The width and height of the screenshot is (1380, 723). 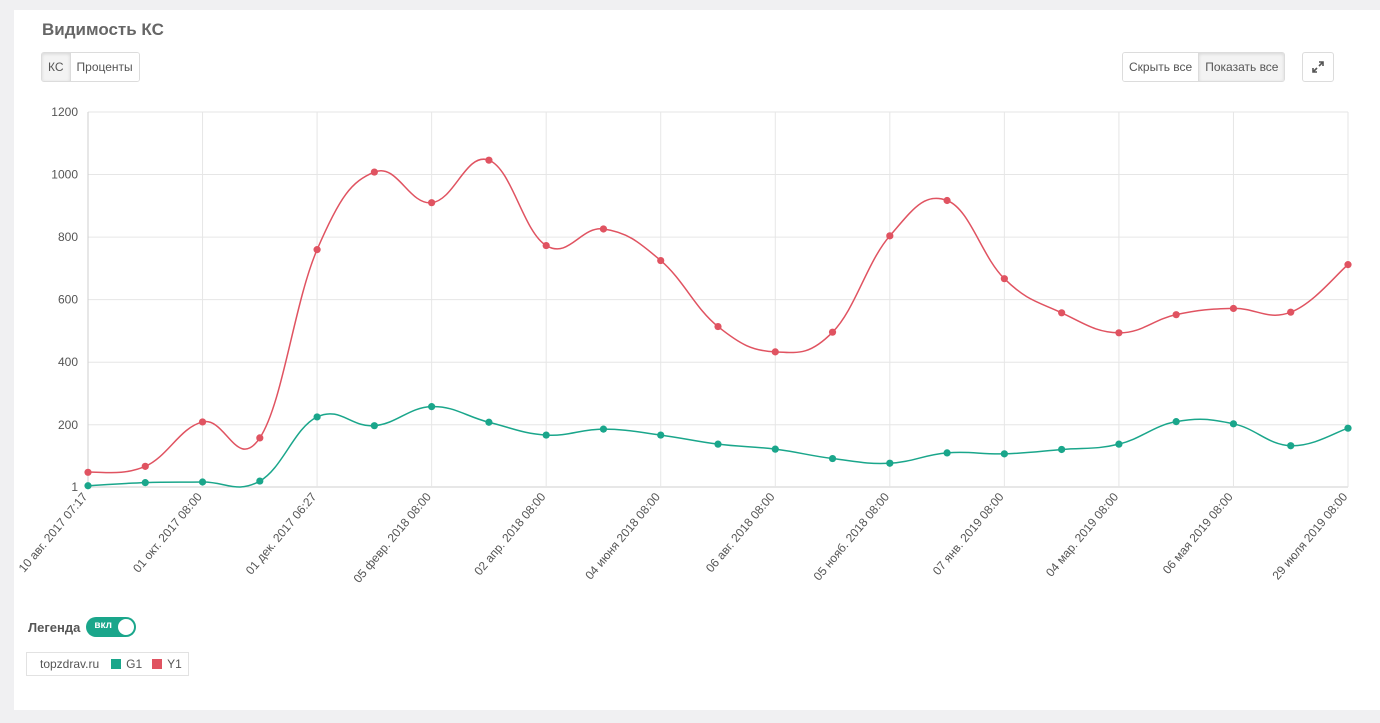 What do you see at coordinates (509, 534) in the screenshot?
I see `x-tick-label: 02 апр. 2018 08:00` at bounding box center [509, 534].